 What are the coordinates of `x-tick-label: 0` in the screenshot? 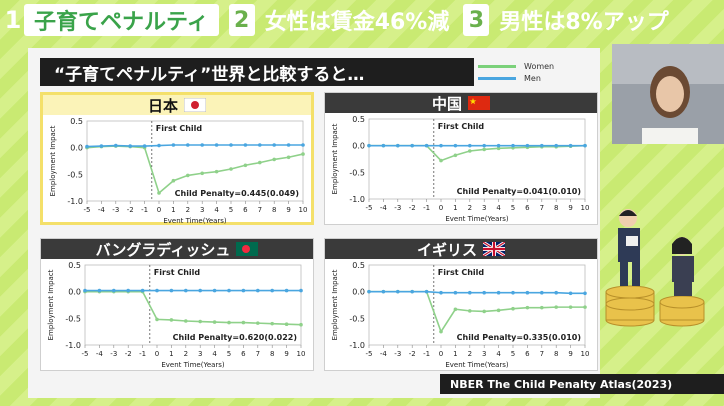 It's located at (441, 208).